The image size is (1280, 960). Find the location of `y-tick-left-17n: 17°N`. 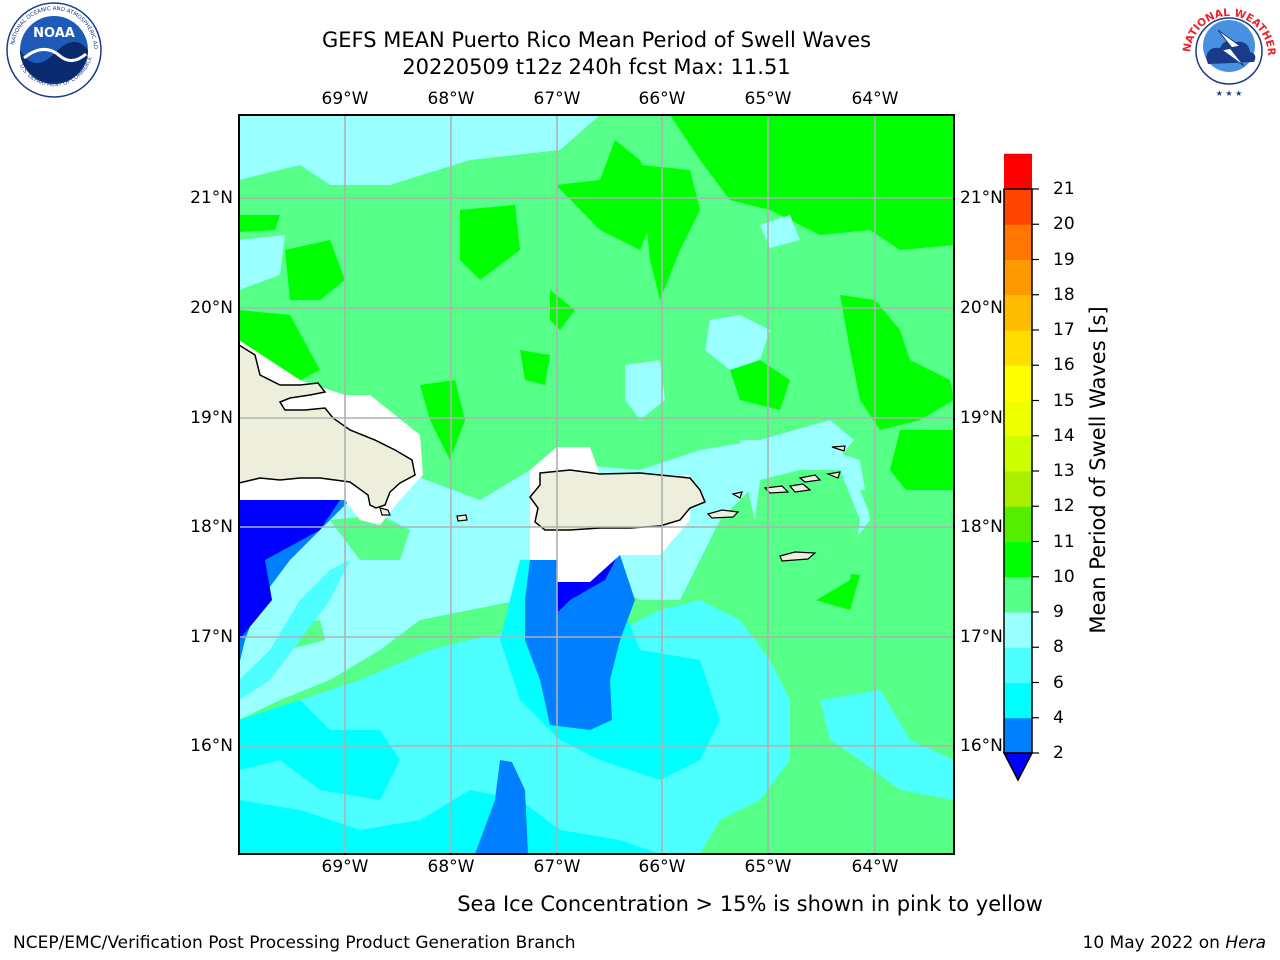

y-tick-left-17n: 17°N is located at coordinates (211, 637).